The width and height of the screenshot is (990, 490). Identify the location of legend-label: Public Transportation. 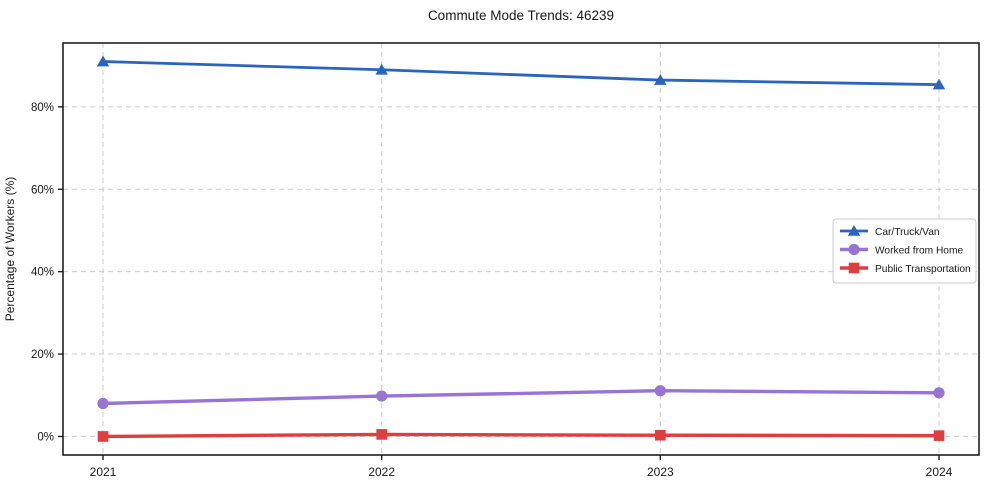
(923, 269).